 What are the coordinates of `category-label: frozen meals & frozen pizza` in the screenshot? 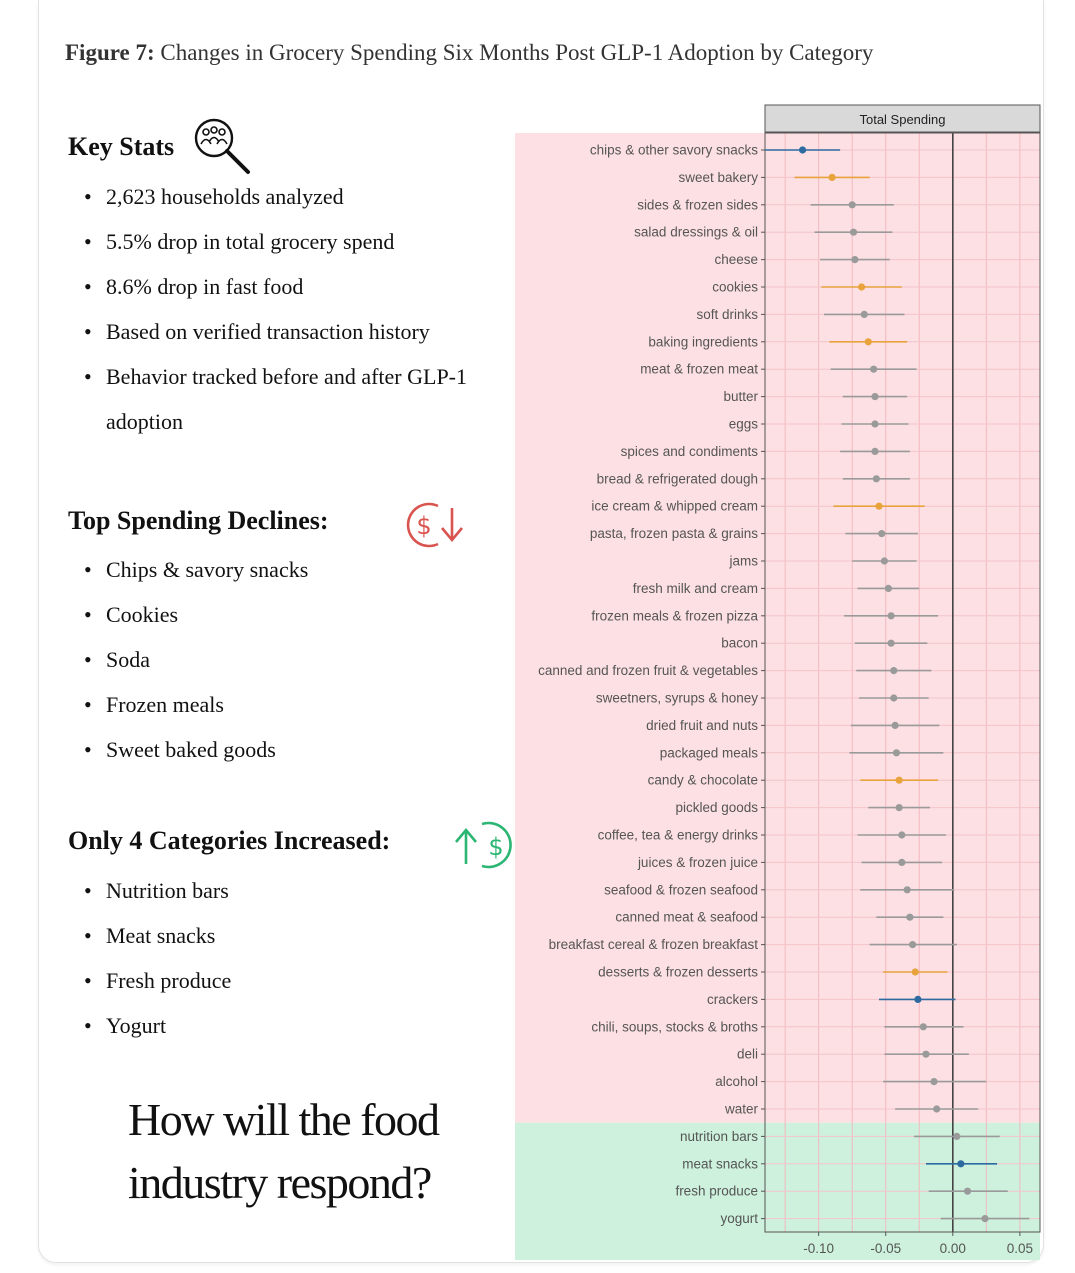 It's located at (674, 615).